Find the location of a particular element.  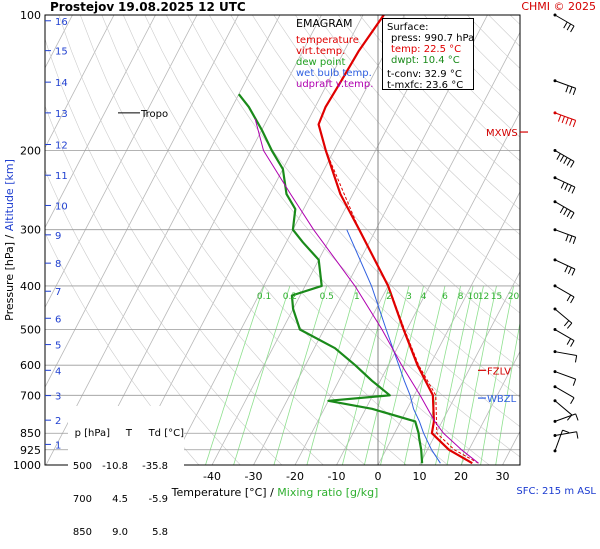

table-cell: 5.8 is located at coordinates (148, 532).